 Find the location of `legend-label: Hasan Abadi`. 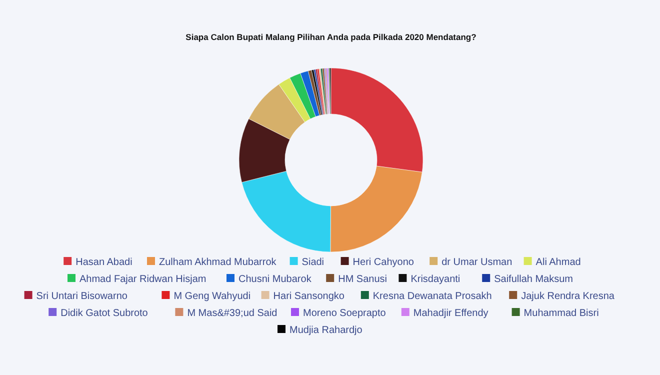

legend-label: Hasan Abadi is located at coordinates (104, 262).